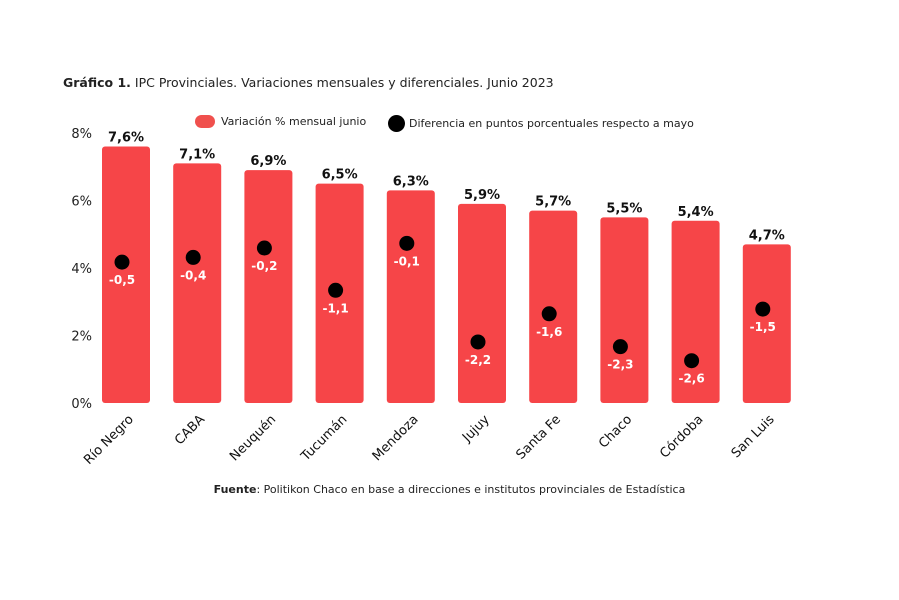 The width and height of the screenshot is (899, 600). I want to click on x-tick-label: Mendoza, so click(396, 438).